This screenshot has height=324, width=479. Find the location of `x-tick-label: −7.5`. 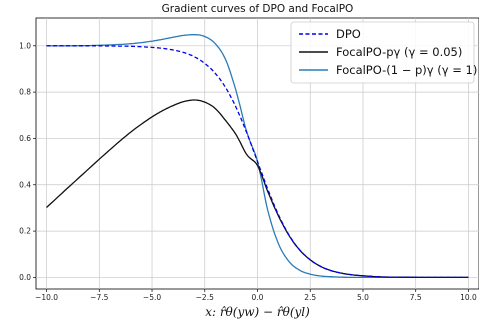

x-tick-label: −7.5 is located at coordinates (99, 297).